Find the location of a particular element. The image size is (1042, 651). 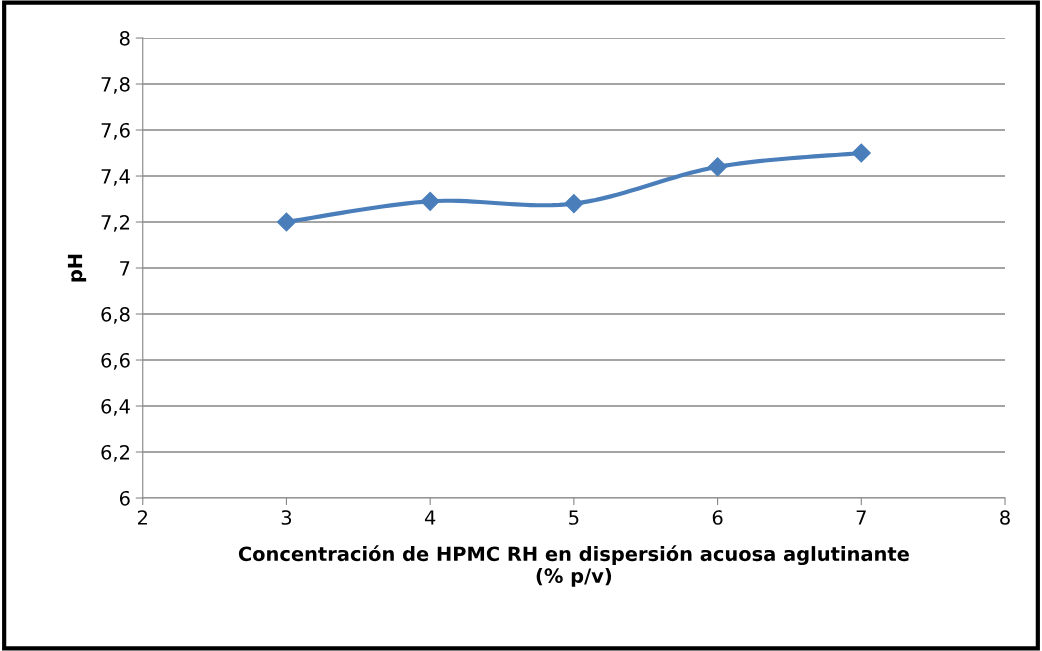

x-axis-title: Concentración de HPMC RH en dispersión acuosa aglutinante (% p/v) is located at coordinates (573, 566).